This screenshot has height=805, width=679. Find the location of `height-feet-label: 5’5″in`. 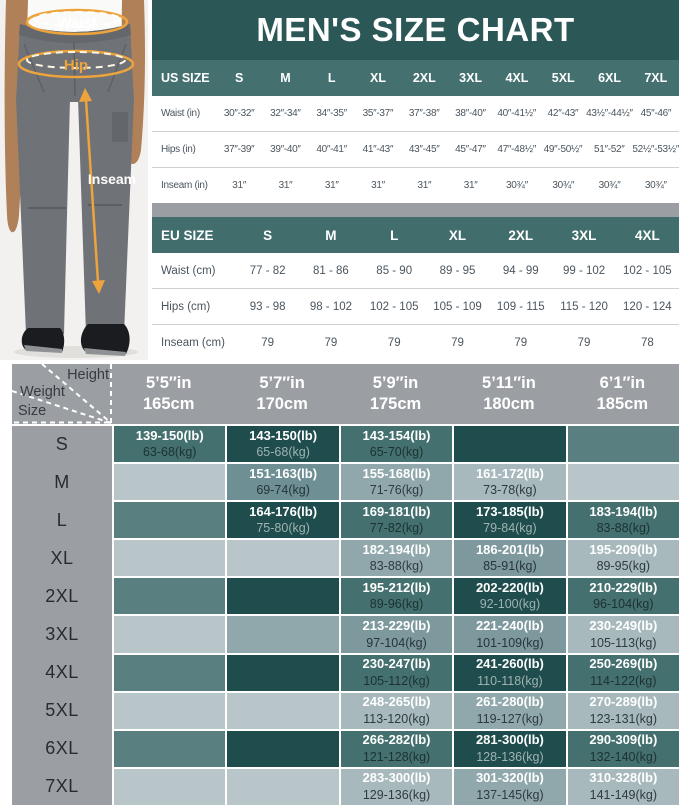

height-feet-label: 5’5″in is located at coordinates (168, 383).